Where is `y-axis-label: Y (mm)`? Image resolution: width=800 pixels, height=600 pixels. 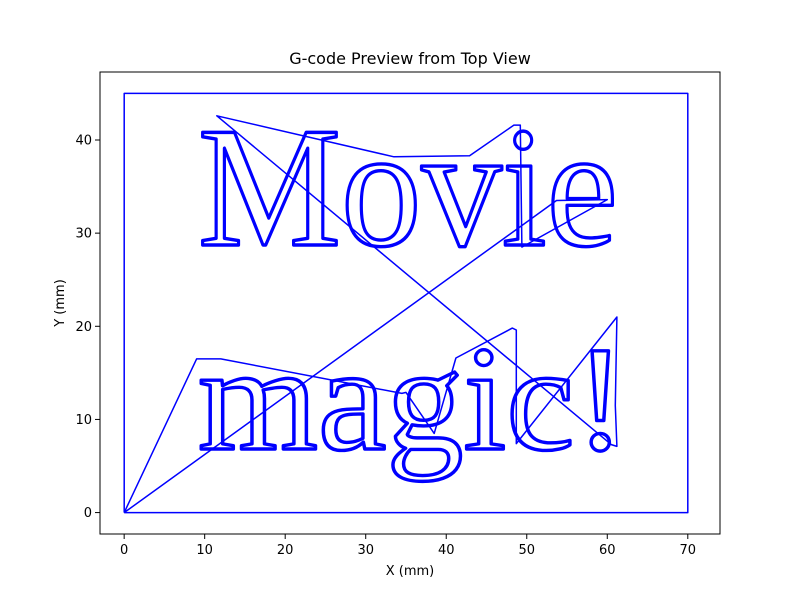
y-axis-label: Y (mm) is located at coordinates (60, 303).